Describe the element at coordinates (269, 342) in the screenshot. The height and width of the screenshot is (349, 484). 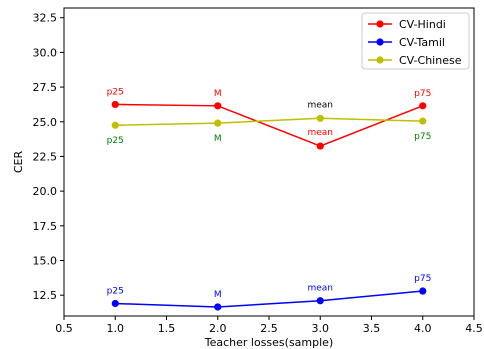
I see `x-axis-label: Teacher losses(sample)` at that location.